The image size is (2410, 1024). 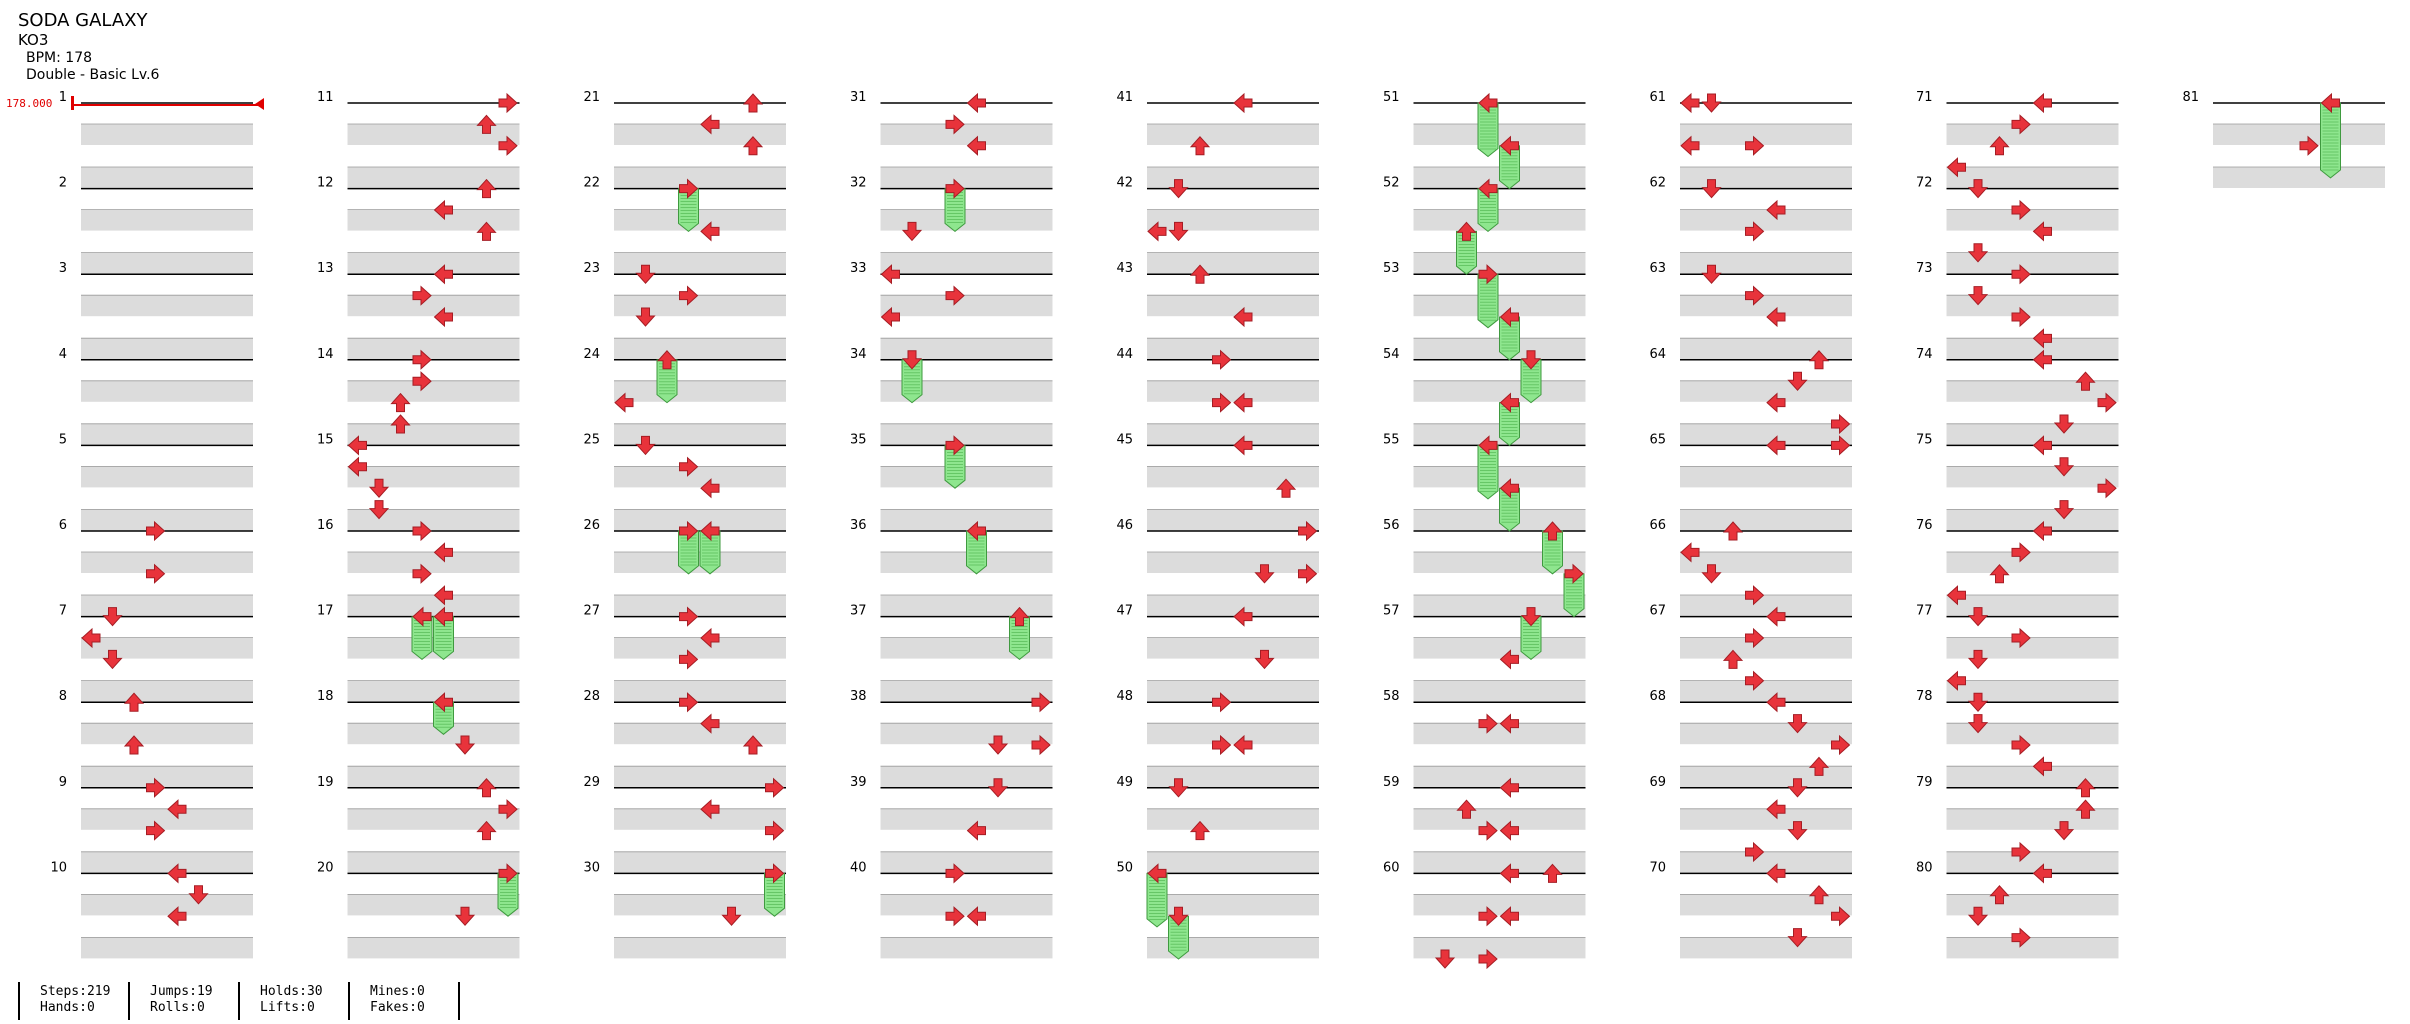 I want to click on stat-mines: Mines:0, so click(x=397, y=991).